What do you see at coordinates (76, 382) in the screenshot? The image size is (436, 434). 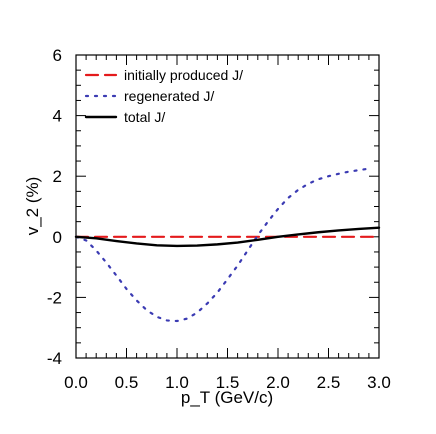 I see `x-tick-label: 0.0` at bounding box center [76, 382].